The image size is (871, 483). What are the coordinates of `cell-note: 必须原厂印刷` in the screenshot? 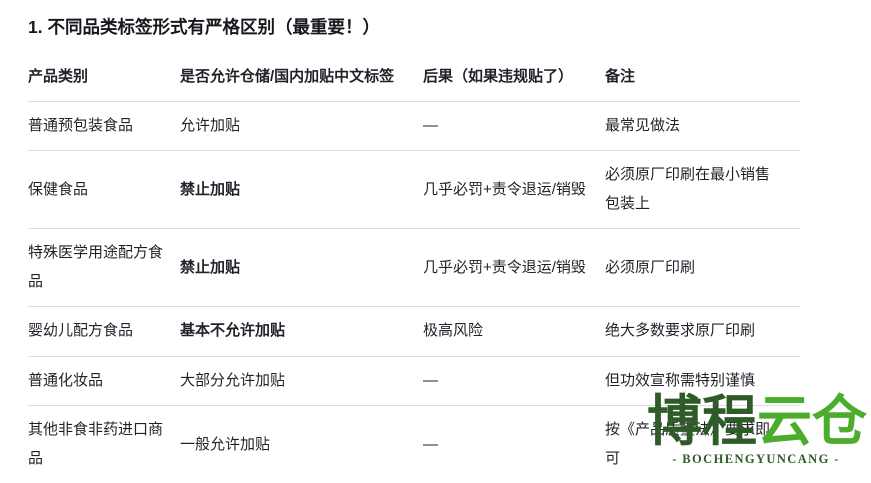 It's located at (650, 267).